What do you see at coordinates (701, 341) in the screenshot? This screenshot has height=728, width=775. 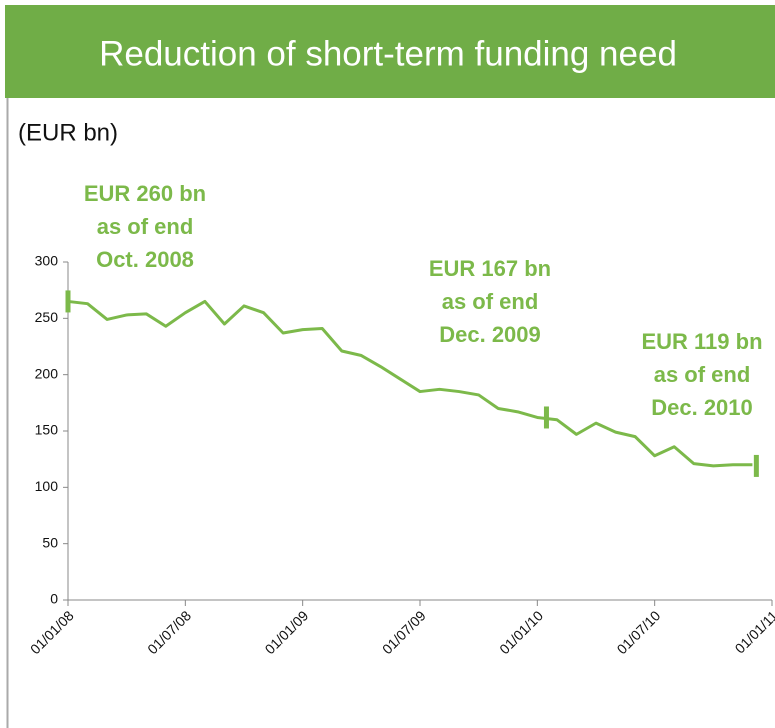 I see `annotation: EUR 119 bn` at bounding box center [701, 341].